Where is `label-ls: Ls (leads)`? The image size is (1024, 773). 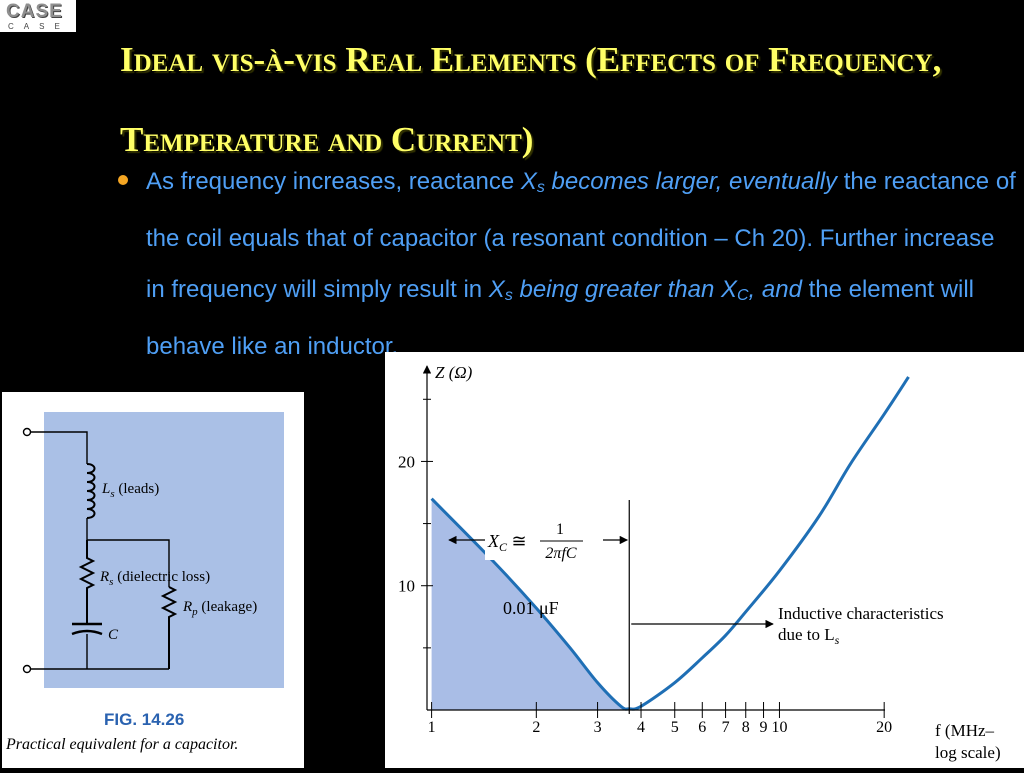 label-ls: Ls (leads) is located at coordinates (130, 490).